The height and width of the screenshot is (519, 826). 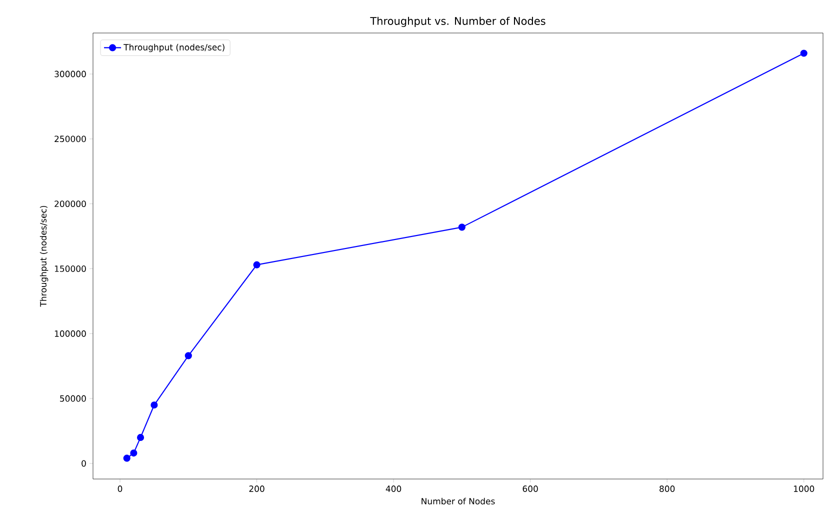 I want to click on x-tick-label: 1000, so click(x=804, y=489).